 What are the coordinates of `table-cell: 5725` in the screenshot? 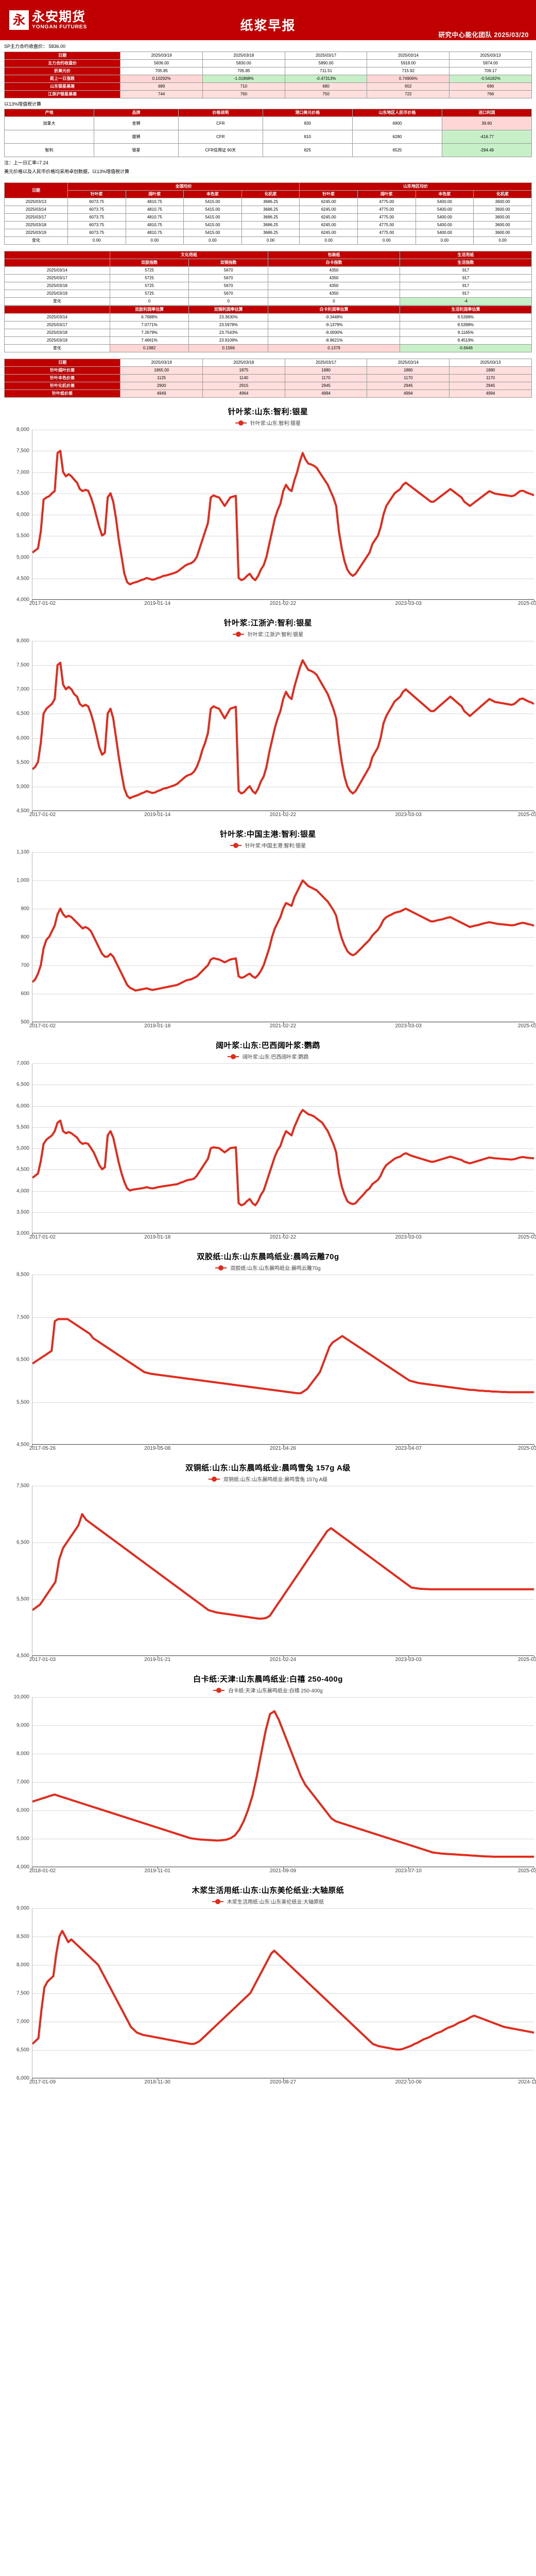 It's located at (149, 286).